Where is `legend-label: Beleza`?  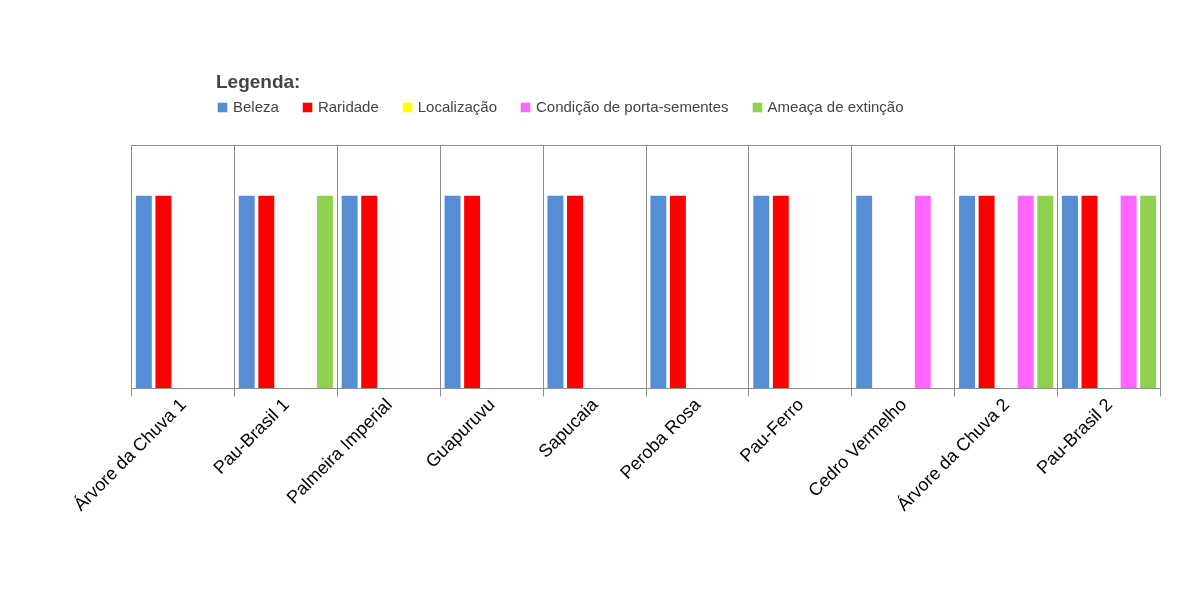
legend-label: Beleza is located at coordinates (256, 106).